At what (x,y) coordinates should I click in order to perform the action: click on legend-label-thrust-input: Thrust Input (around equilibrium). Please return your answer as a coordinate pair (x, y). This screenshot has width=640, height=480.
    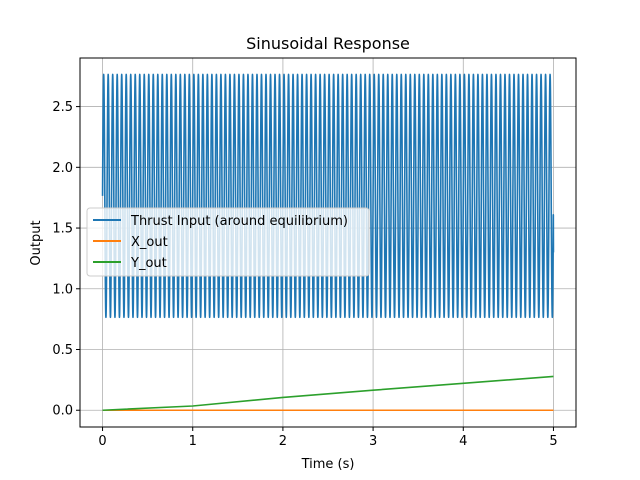
    Looking at the image, I should click on (239, 221).